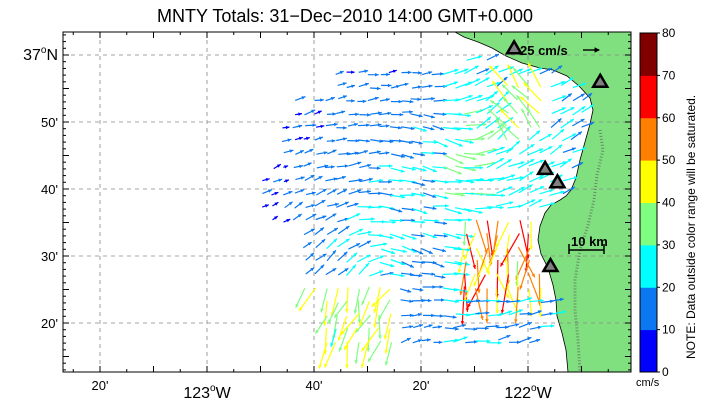 This screenshot has height=407, width=702. What do you see at coordinates (669, 287) in the screenshot?
I see `colorbar-tick-label: 20` at bounding box center [669, 287].